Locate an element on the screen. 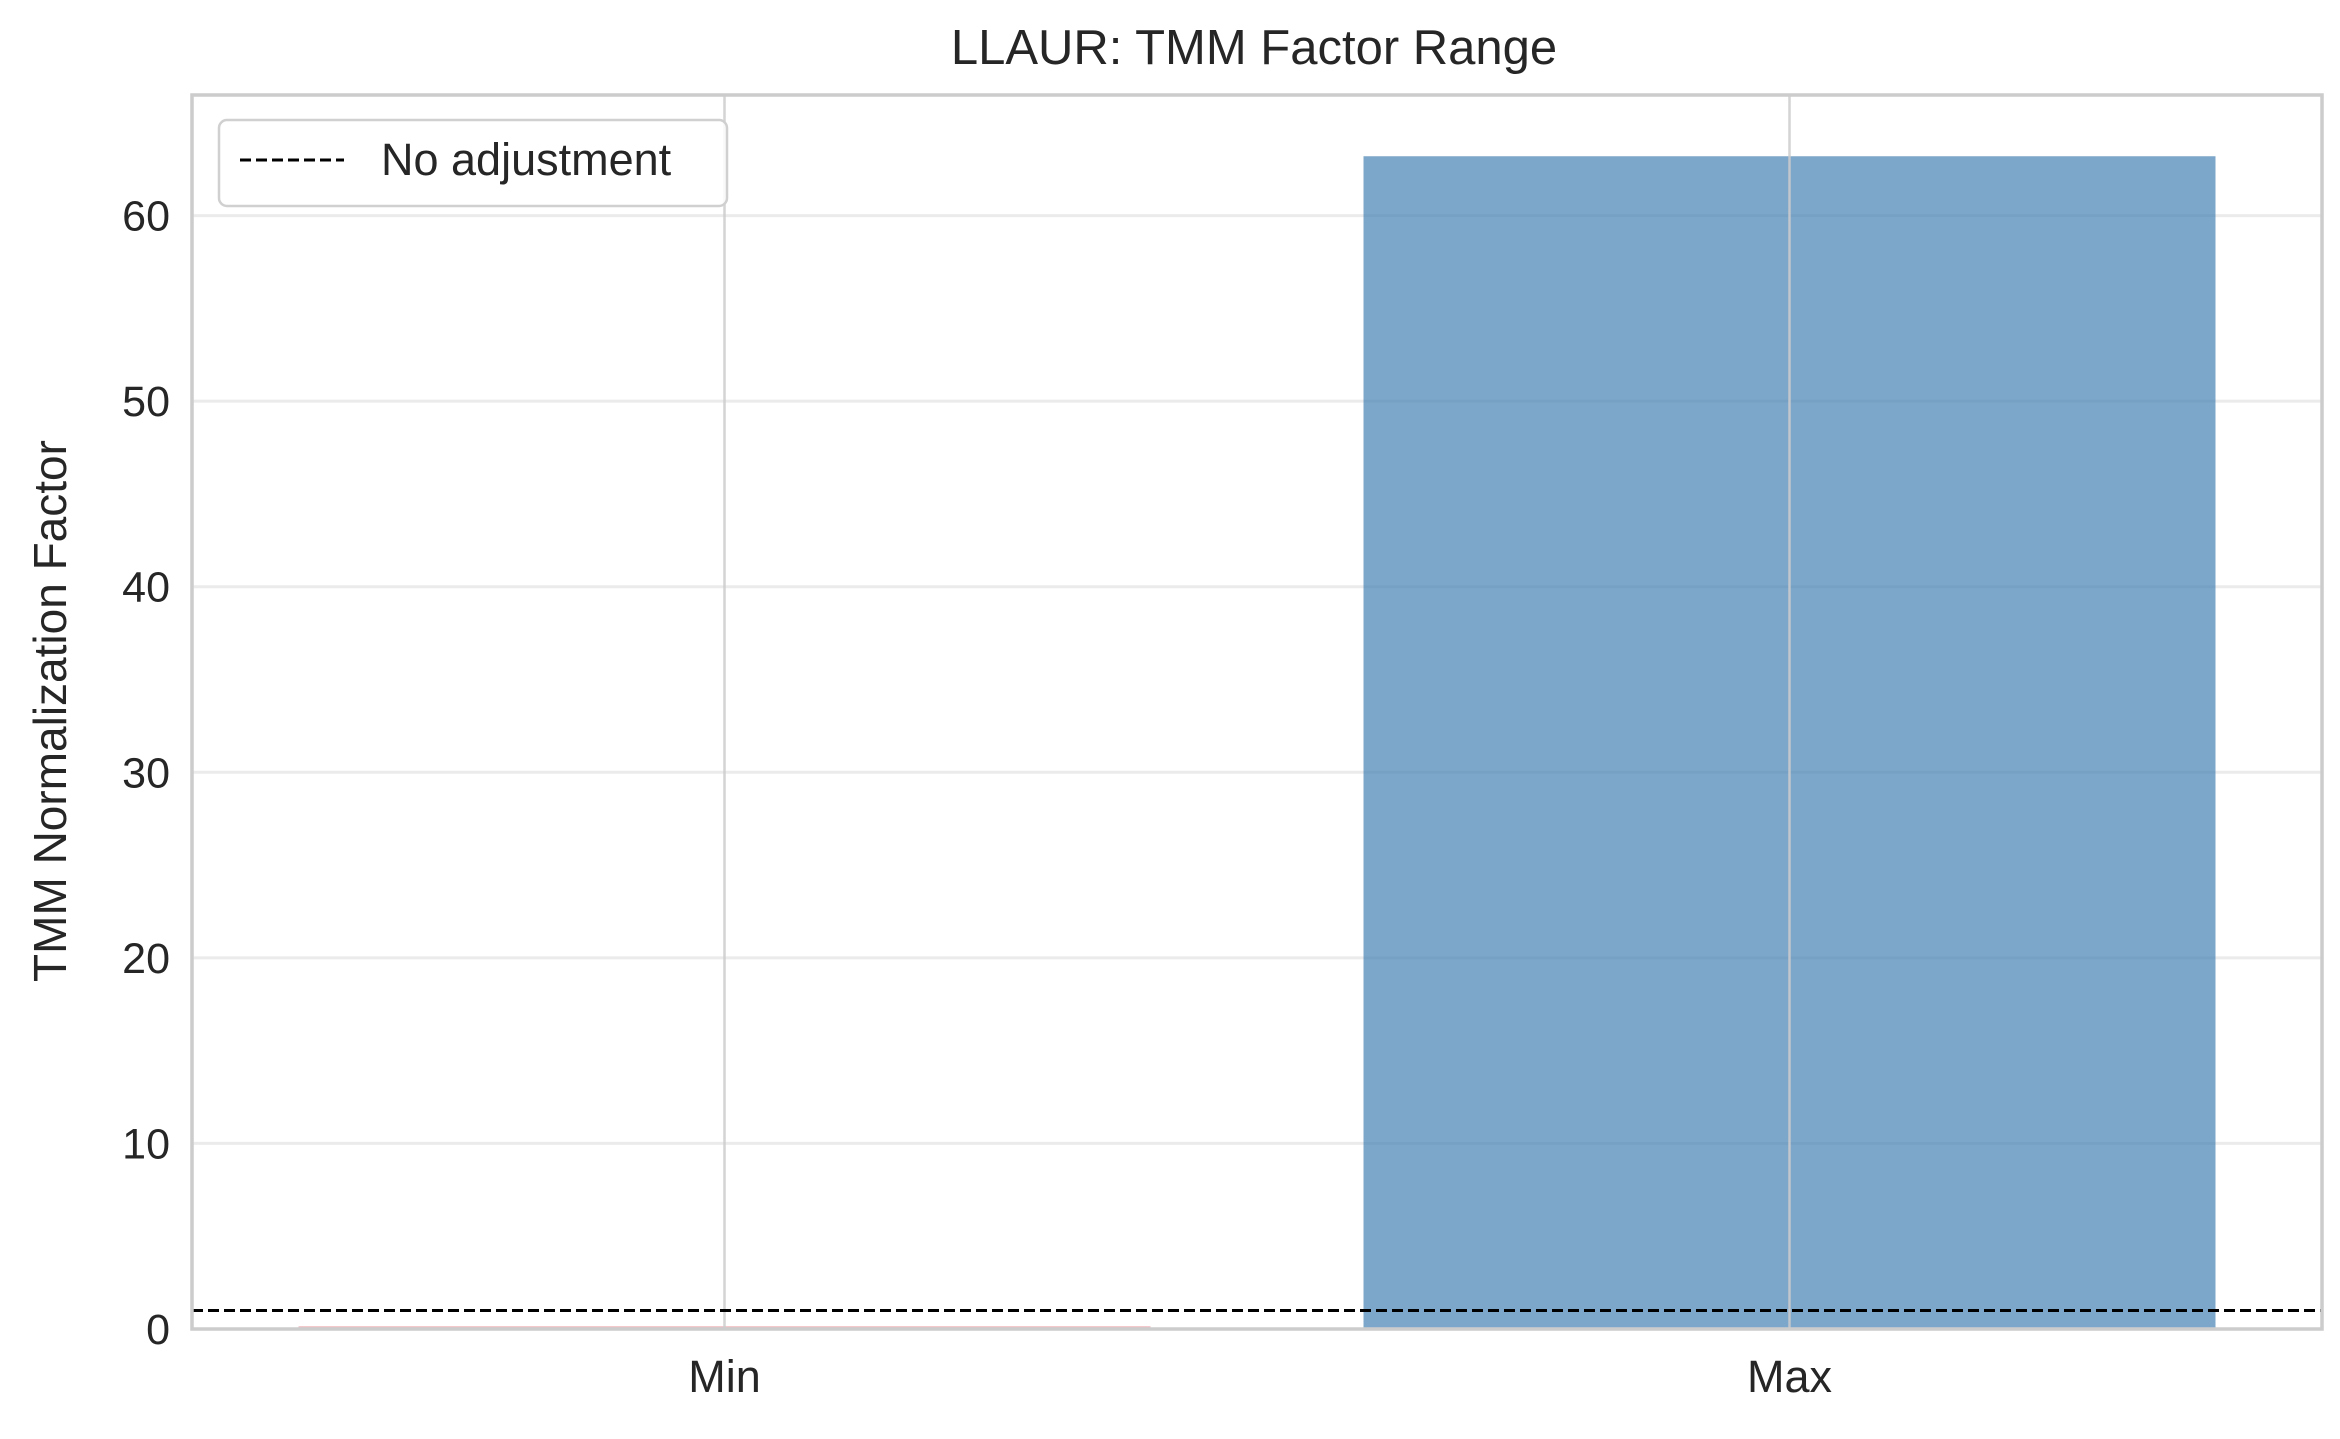 Image resolution: width=2340 pixels, height=1439 pixels. x-tick-label-max: Max is located at coordinates (1790, 1376).